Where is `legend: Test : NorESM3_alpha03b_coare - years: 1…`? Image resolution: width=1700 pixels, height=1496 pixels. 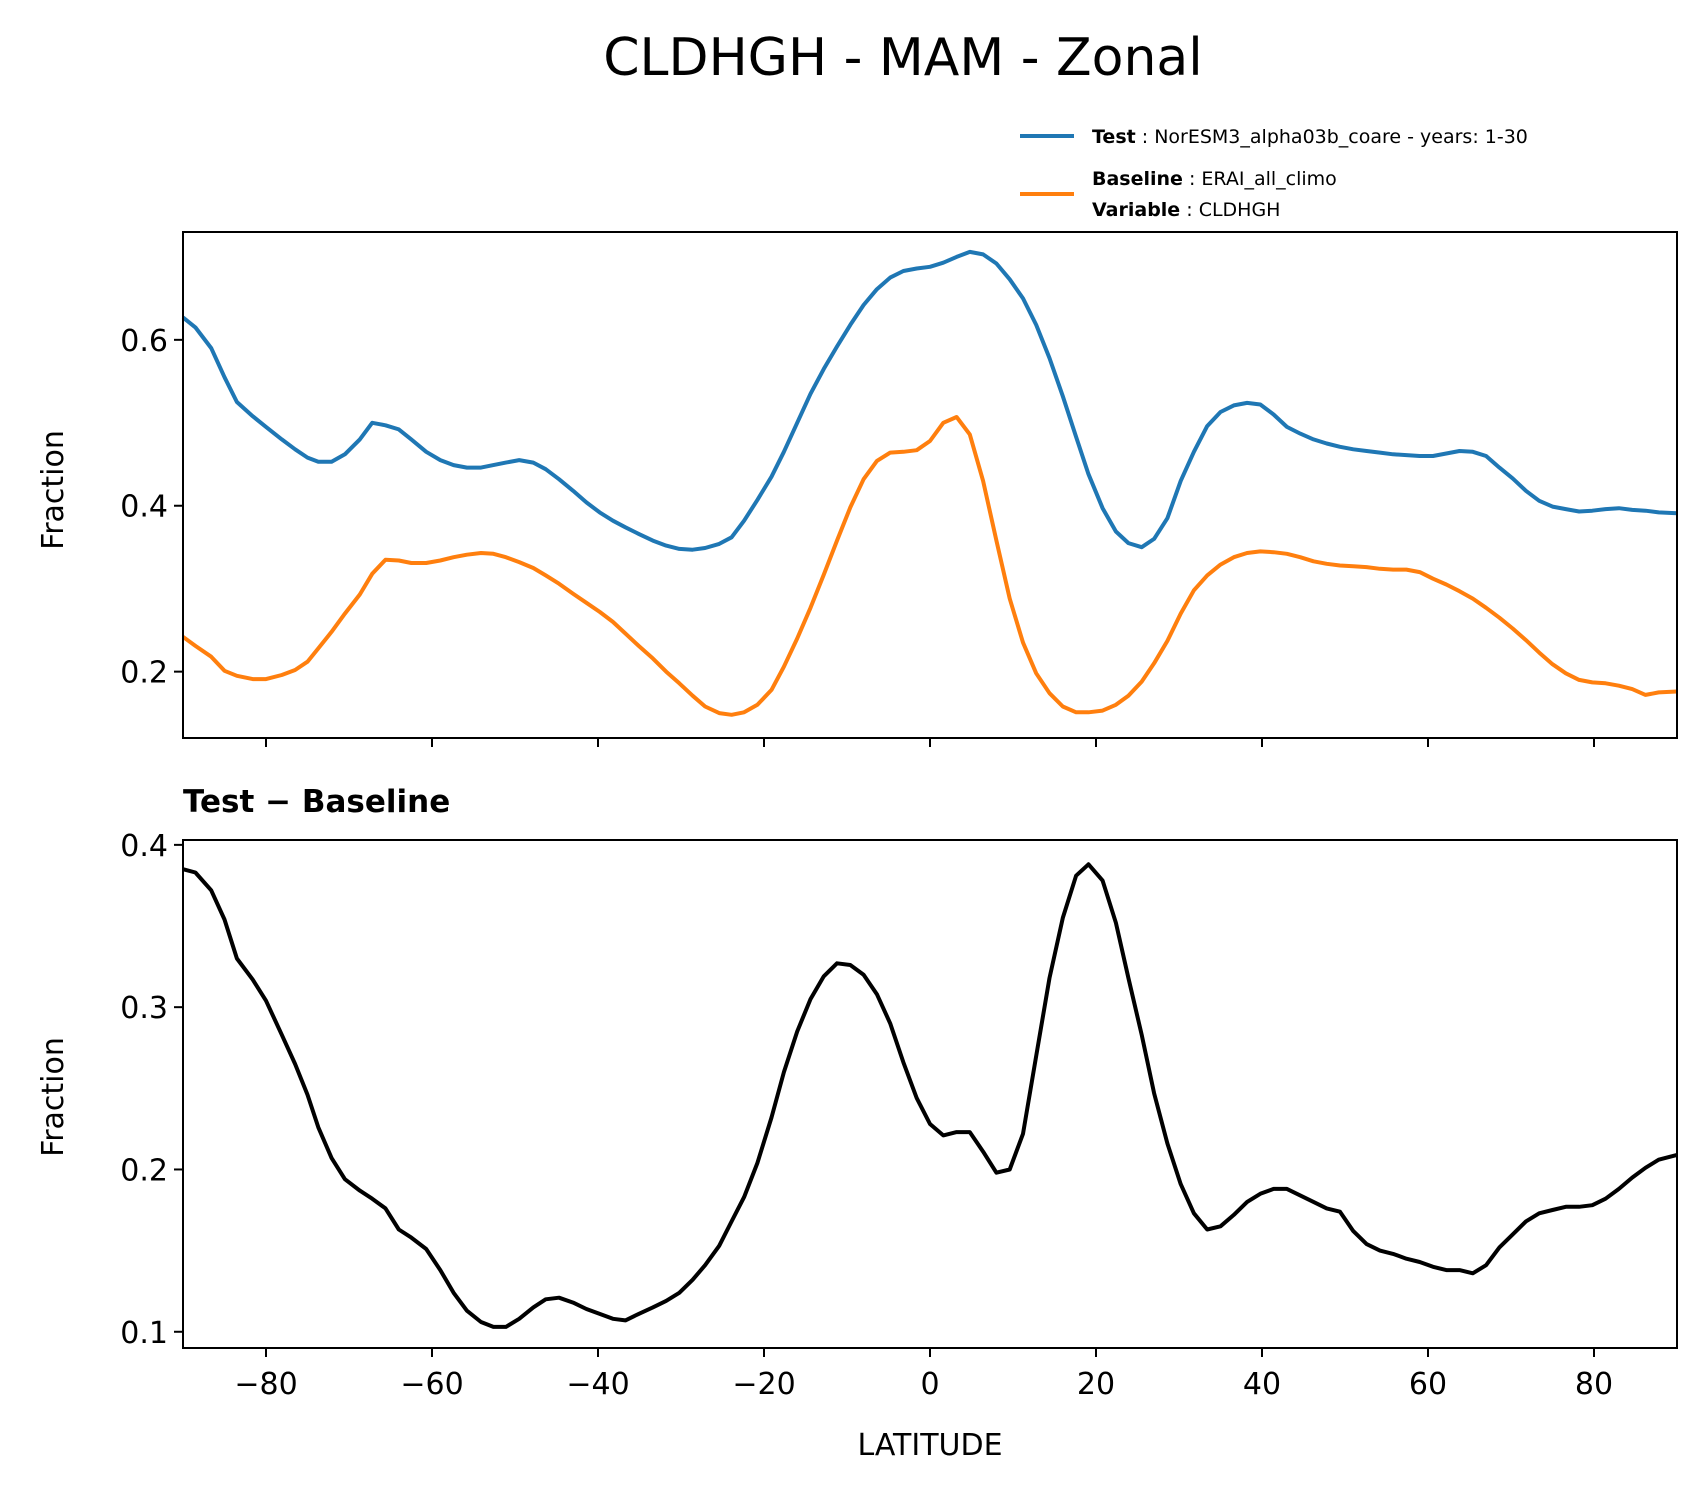
legend: Test : NorESM3_alpha03b_coare - years: 1… is located at coordinates (1274, 173).